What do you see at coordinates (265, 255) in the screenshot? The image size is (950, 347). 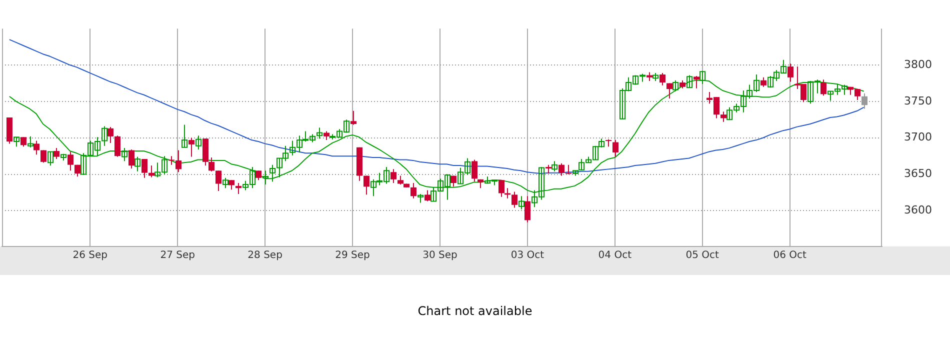 I see `x-tick-label: 28 Sep` at bounding box center [265, 255].